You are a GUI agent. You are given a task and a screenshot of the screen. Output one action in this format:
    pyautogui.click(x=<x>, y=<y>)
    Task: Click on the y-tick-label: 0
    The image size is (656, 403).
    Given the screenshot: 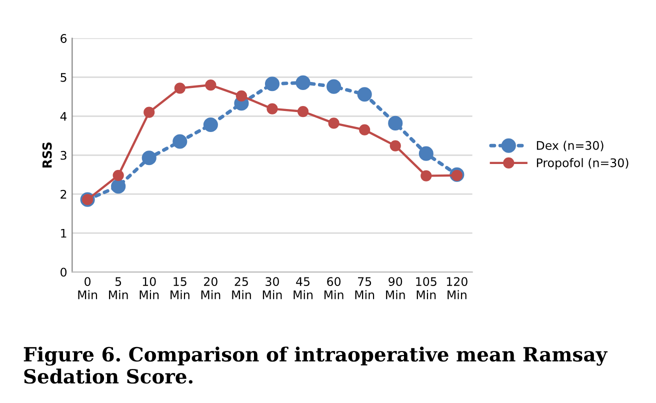 What is the action you would take?
    pyautogui.click(x=63, y=272)
    